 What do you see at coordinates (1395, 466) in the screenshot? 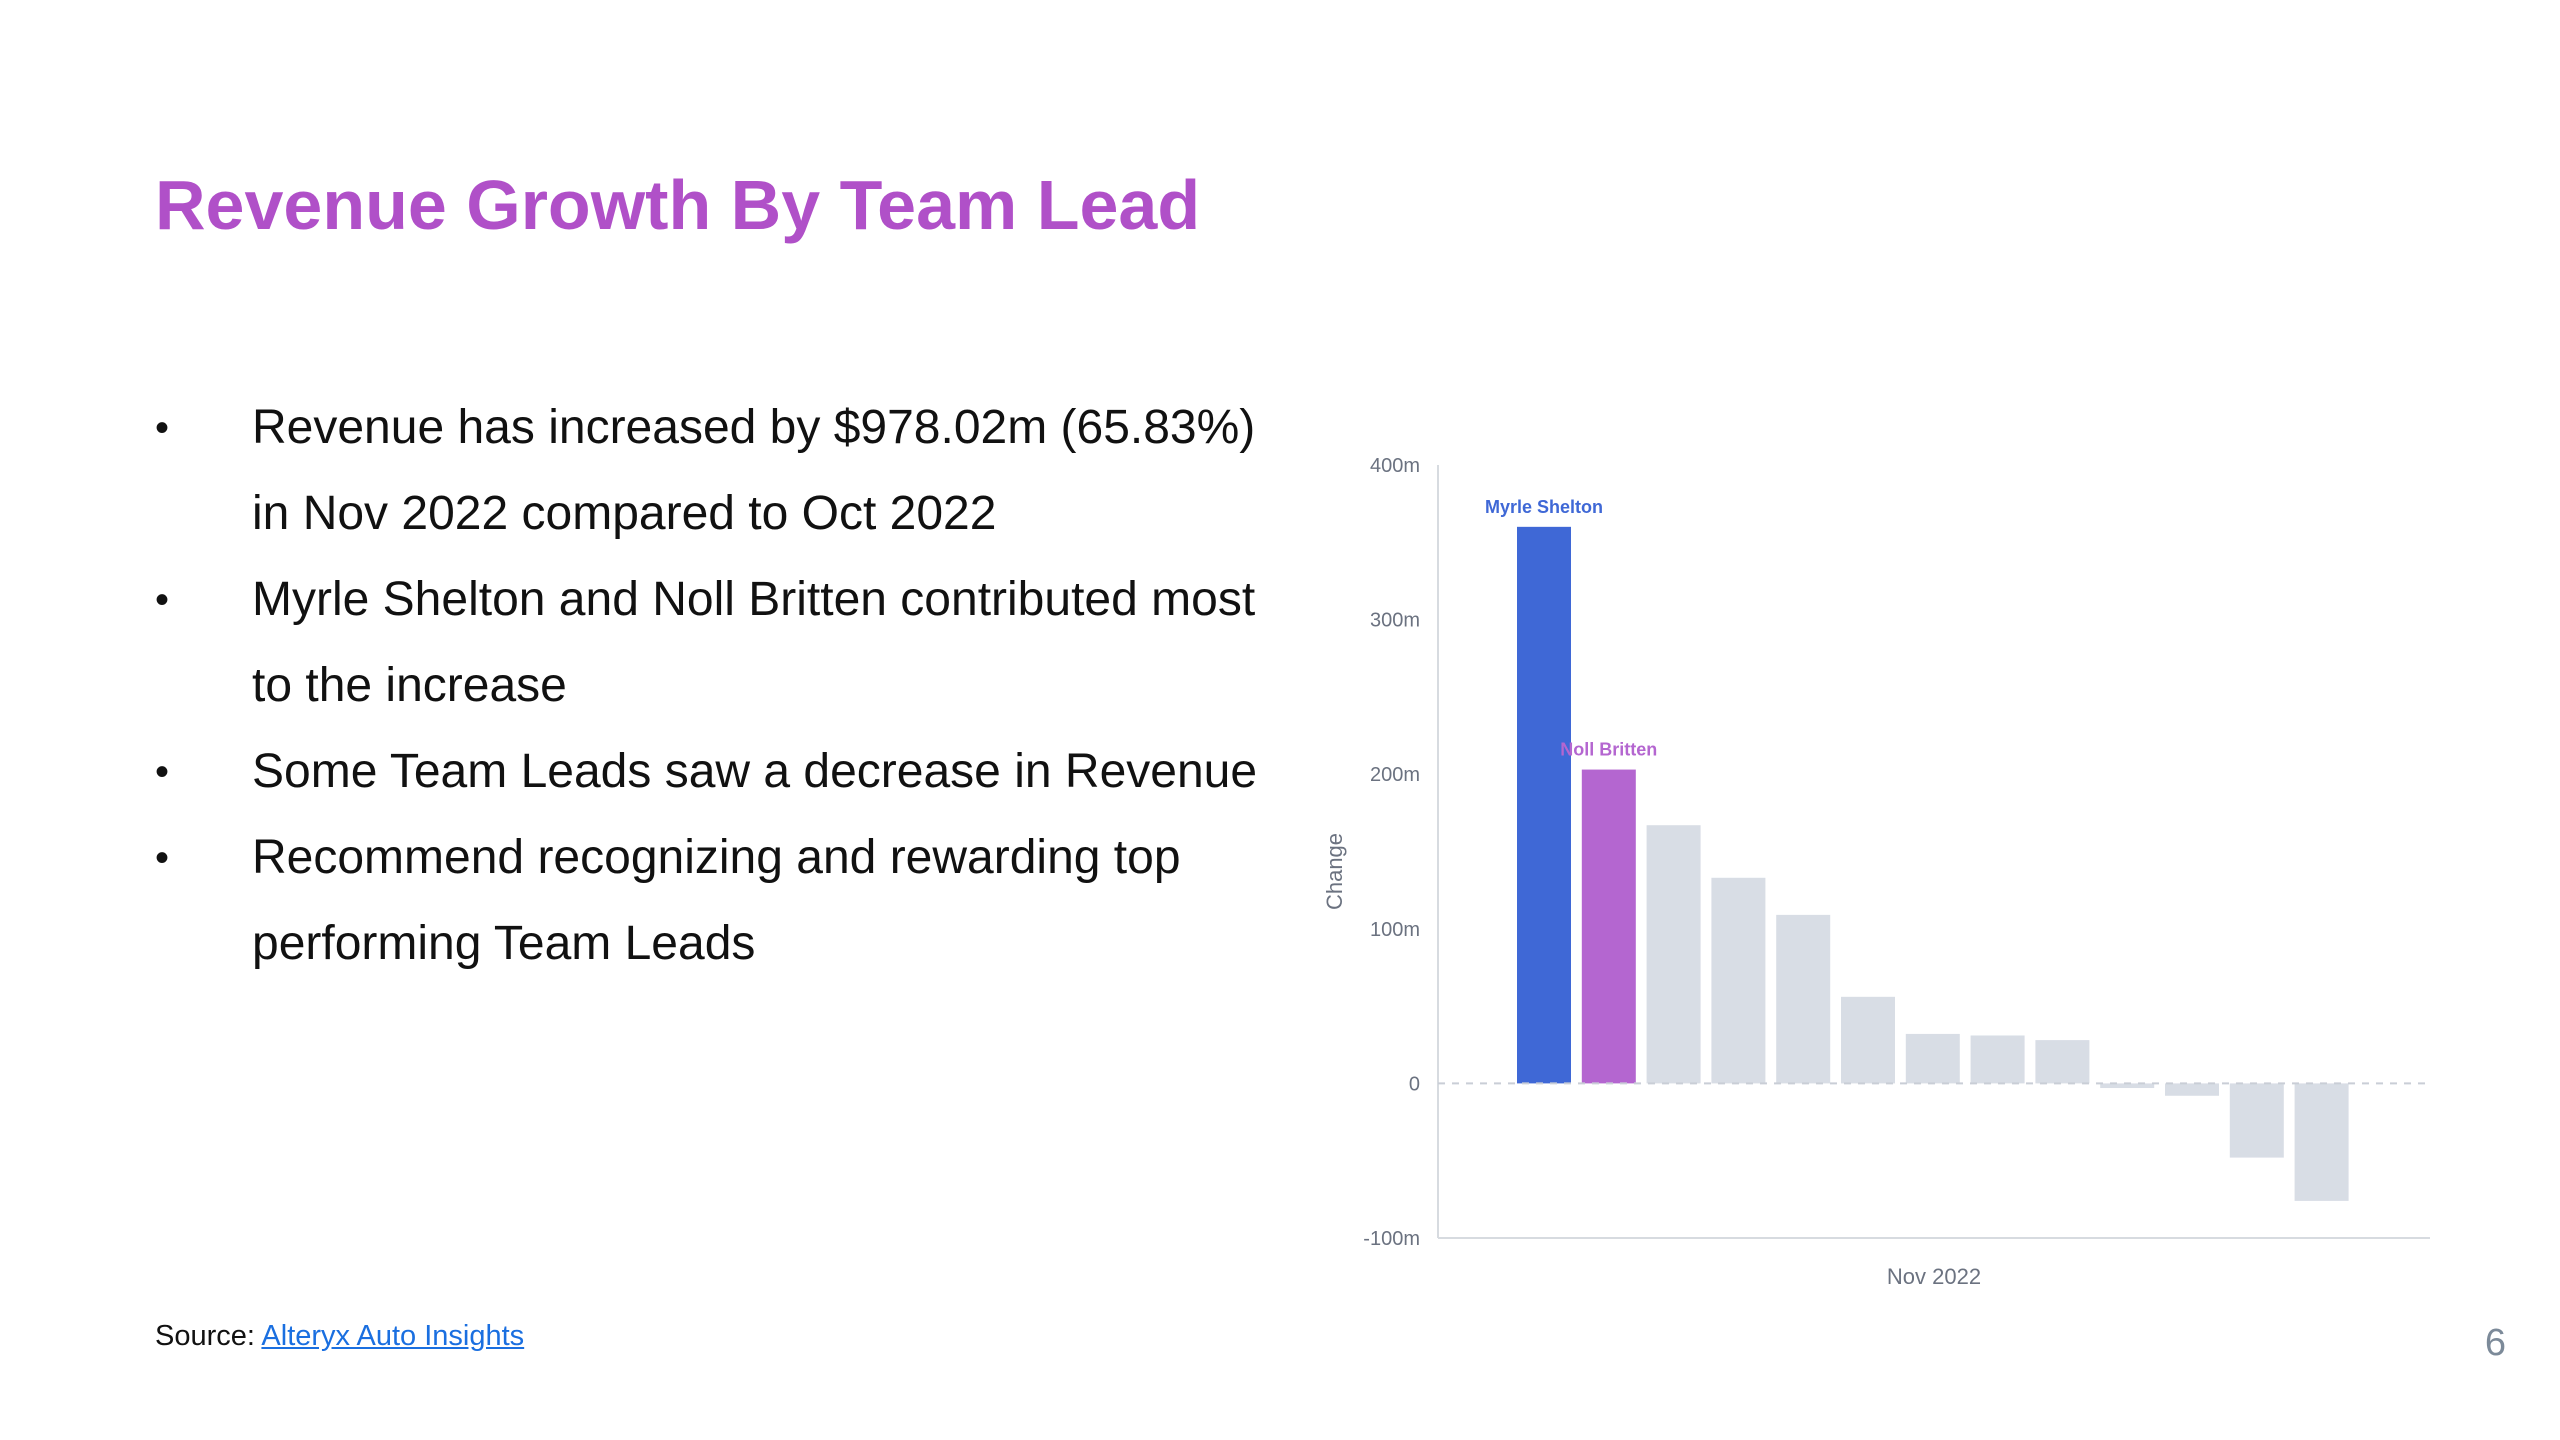
I see `y-tick-label: 400m` at bounding box center [1395, 466].